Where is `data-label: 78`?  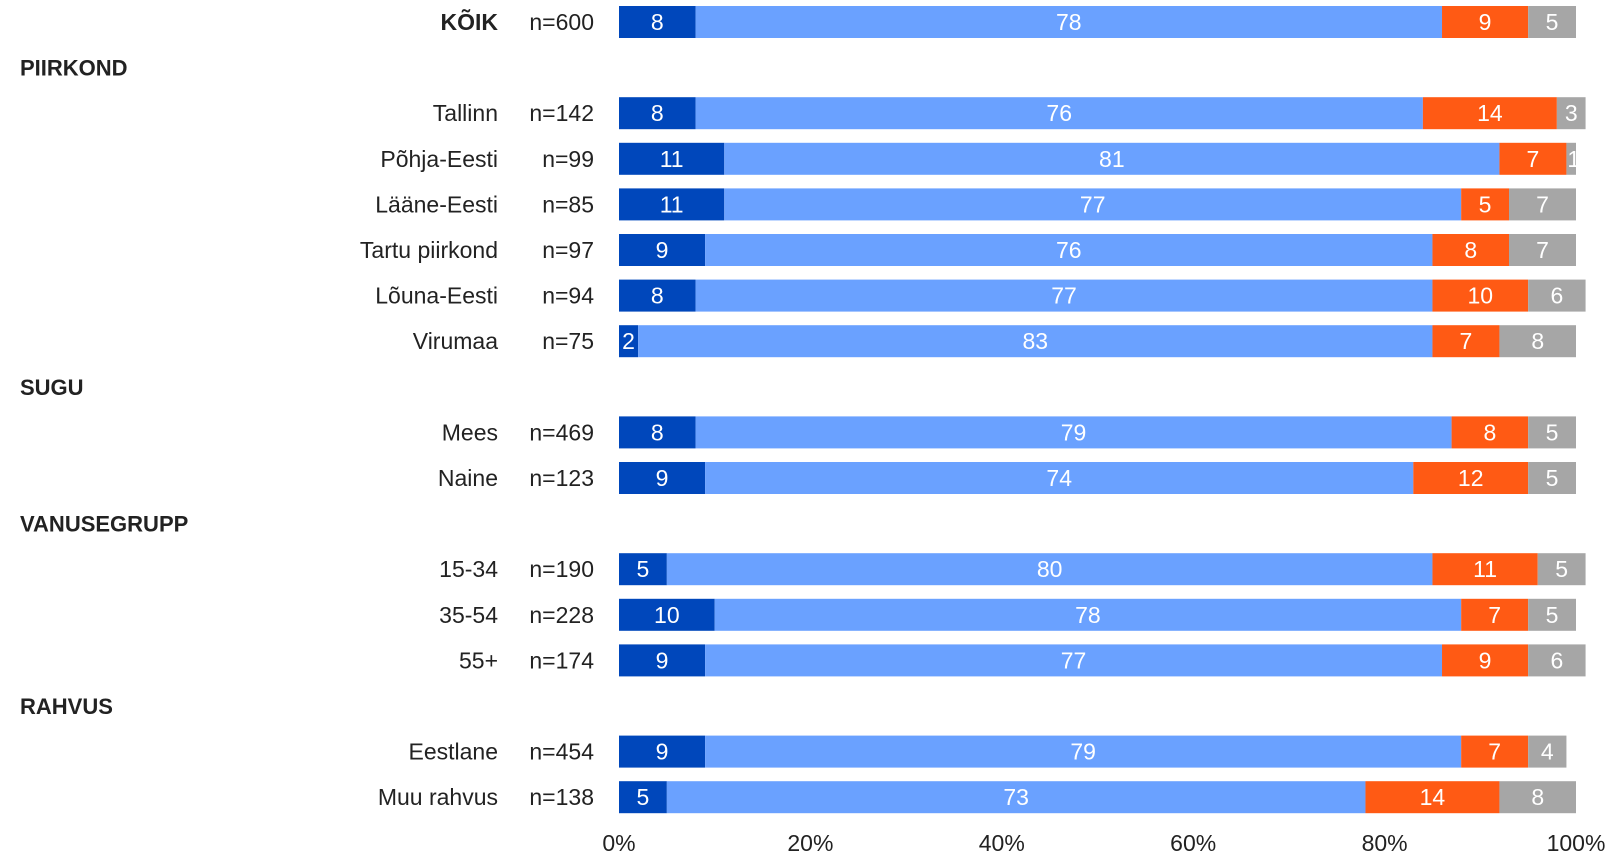
data-label: 78 is located at coordinates (1088, 615).